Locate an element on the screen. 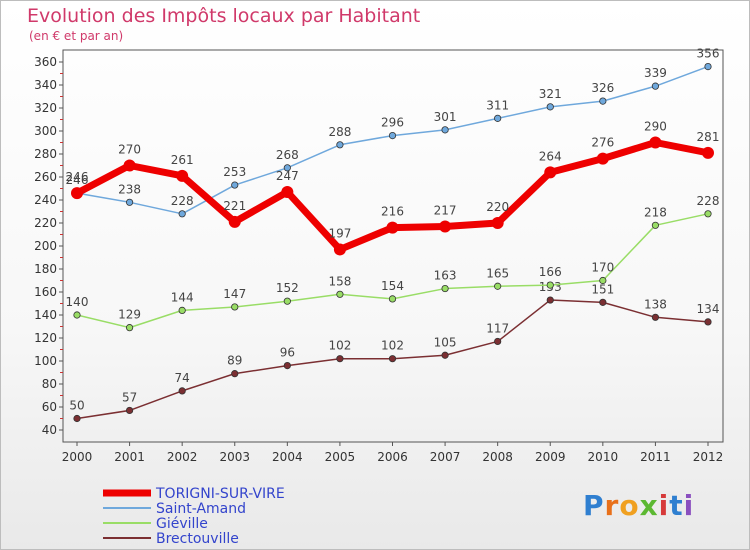 This screenshot has height=550, width=750. data-label: 158 is located at coordinates (339, 281).